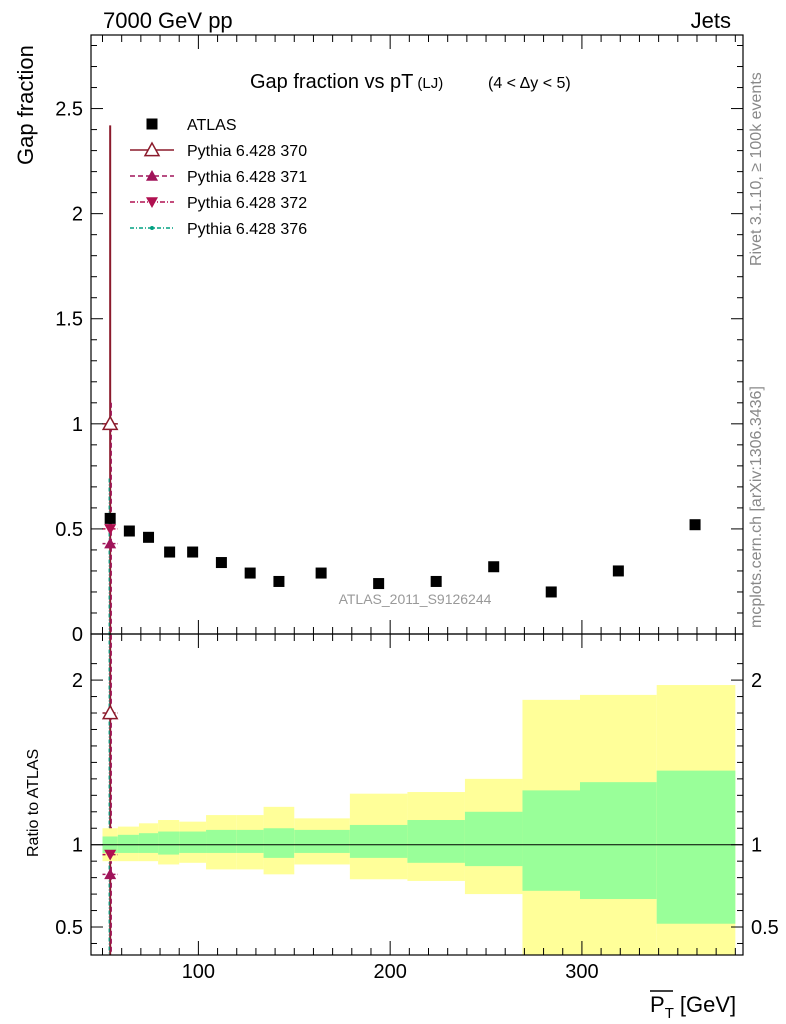 This screenshot has height=1024, width=786. I want to click on ratio-ytick-label: 1, so click(77, 846).